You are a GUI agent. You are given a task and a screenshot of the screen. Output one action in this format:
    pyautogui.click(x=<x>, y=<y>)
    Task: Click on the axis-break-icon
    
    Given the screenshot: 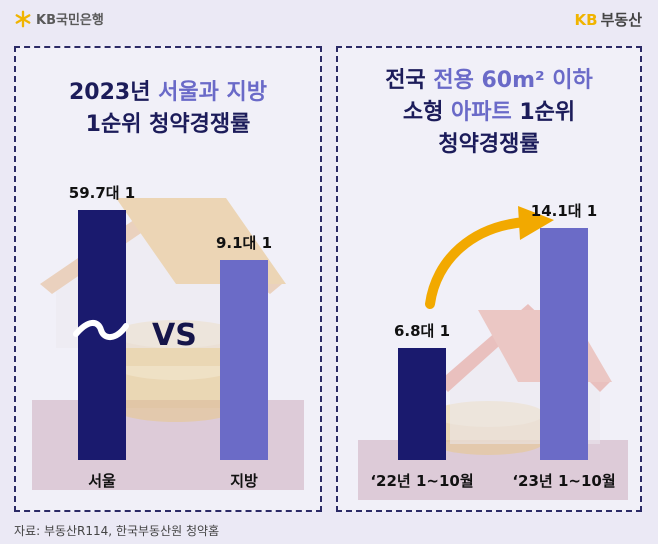 What is the action you would take?
    pyautogui.click(x=101, y=330)
    